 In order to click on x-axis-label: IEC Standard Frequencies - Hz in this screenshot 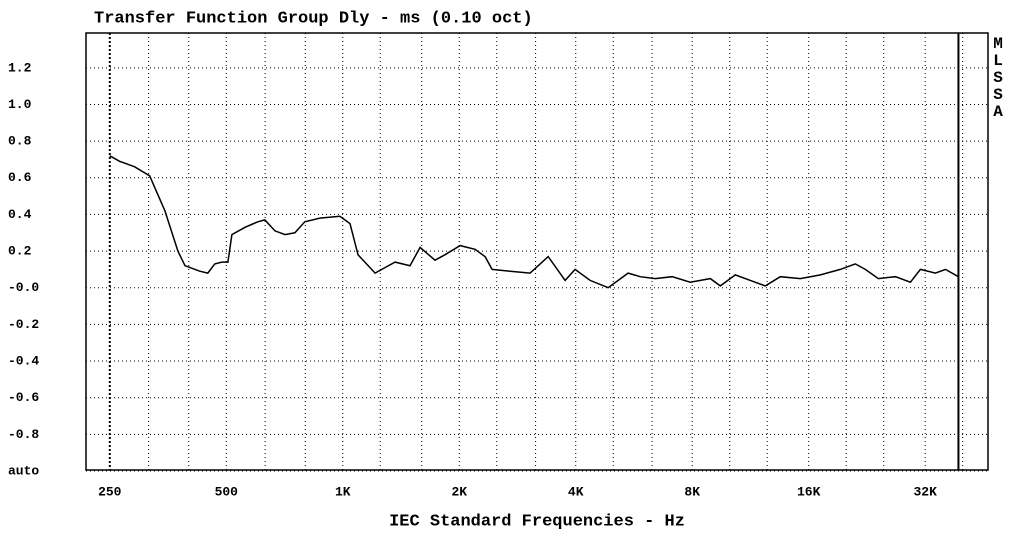, I will do `click(537, 521)`.